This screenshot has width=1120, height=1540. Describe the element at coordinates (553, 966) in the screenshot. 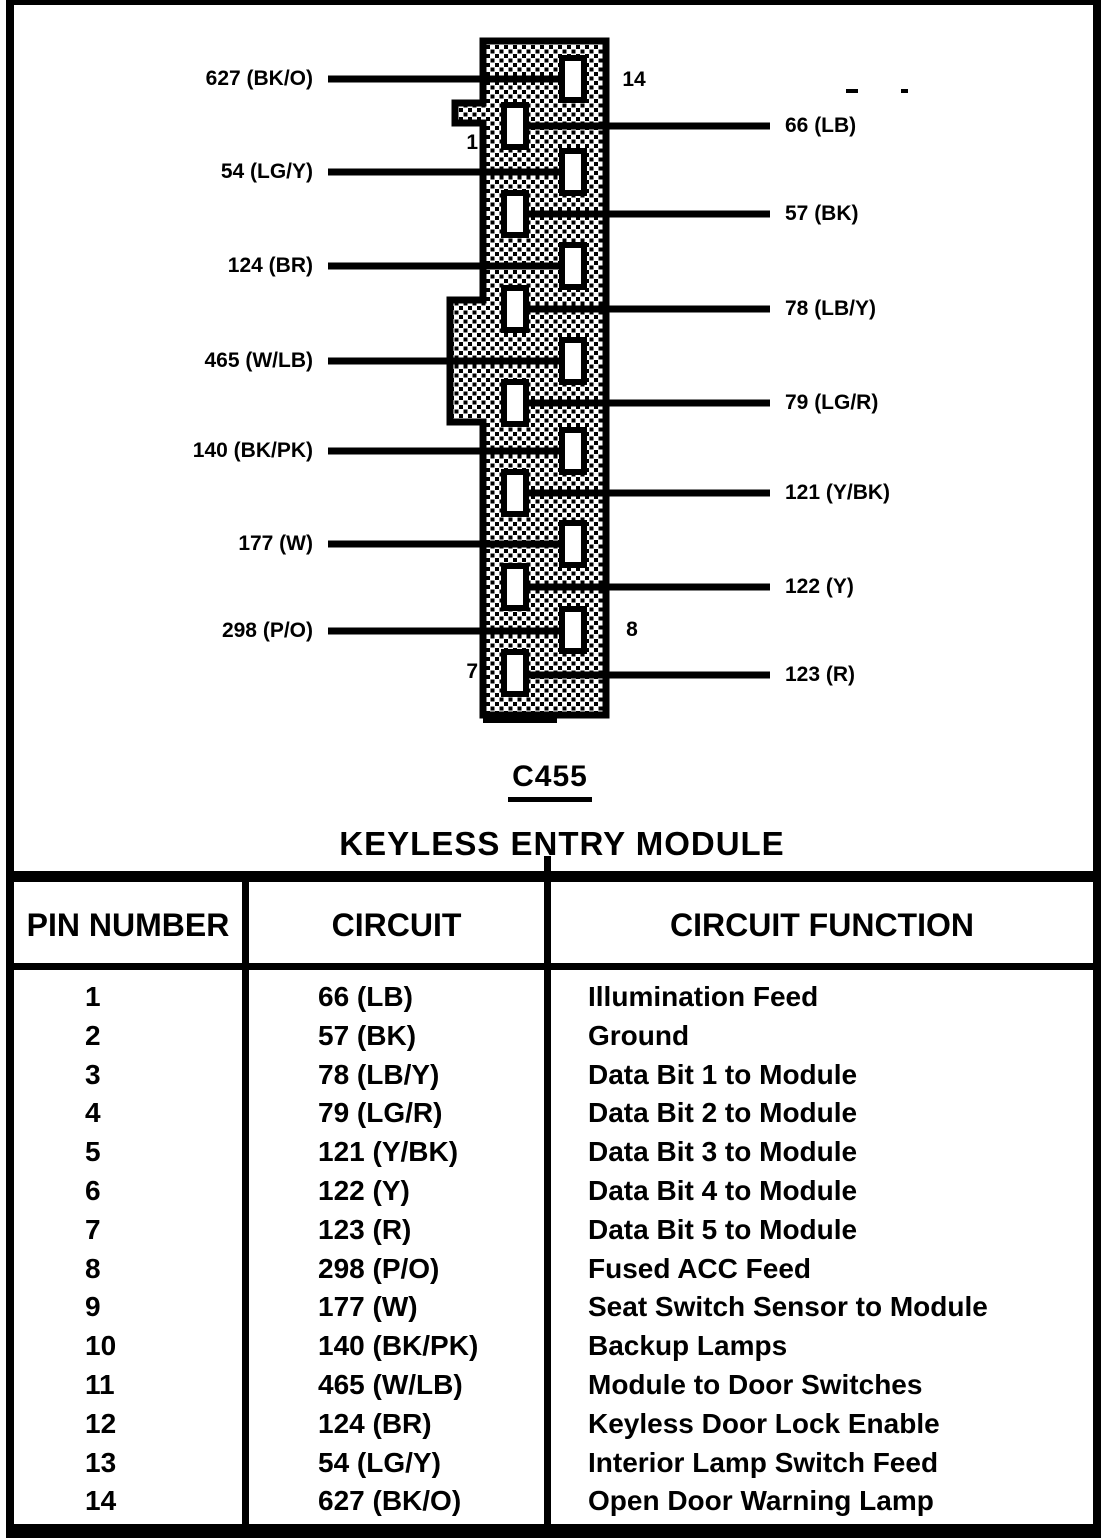

I see `table-header-rule` at that location.